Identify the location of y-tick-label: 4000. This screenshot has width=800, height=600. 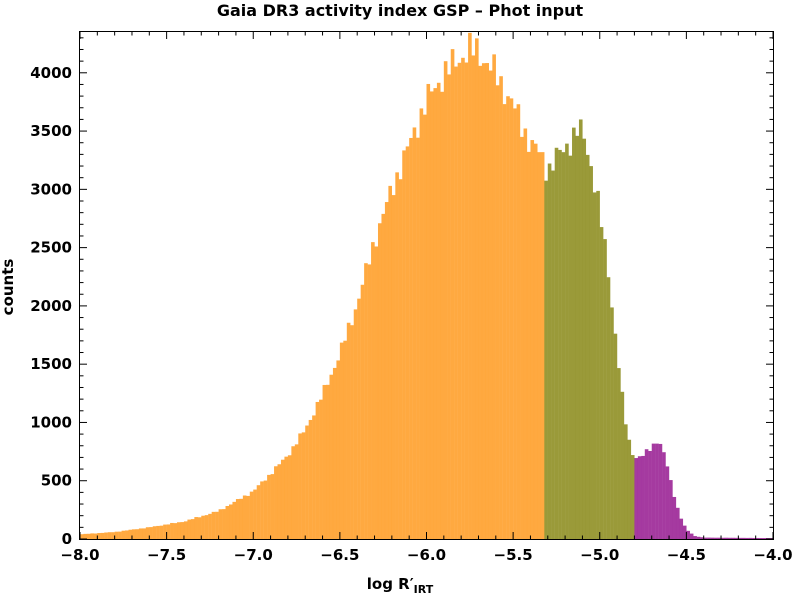
(51, 73).